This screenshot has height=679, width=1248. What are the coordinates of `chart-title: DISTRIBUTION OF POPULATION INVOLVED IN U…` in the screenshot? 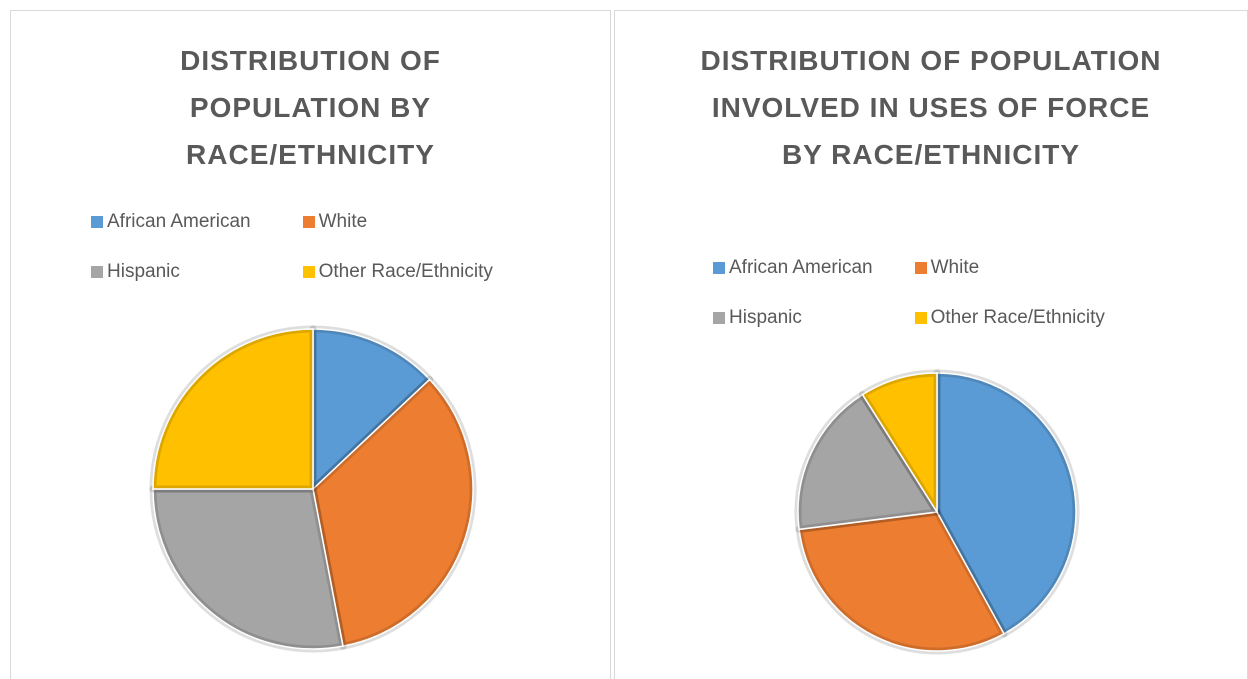 It's located at (931, 107).